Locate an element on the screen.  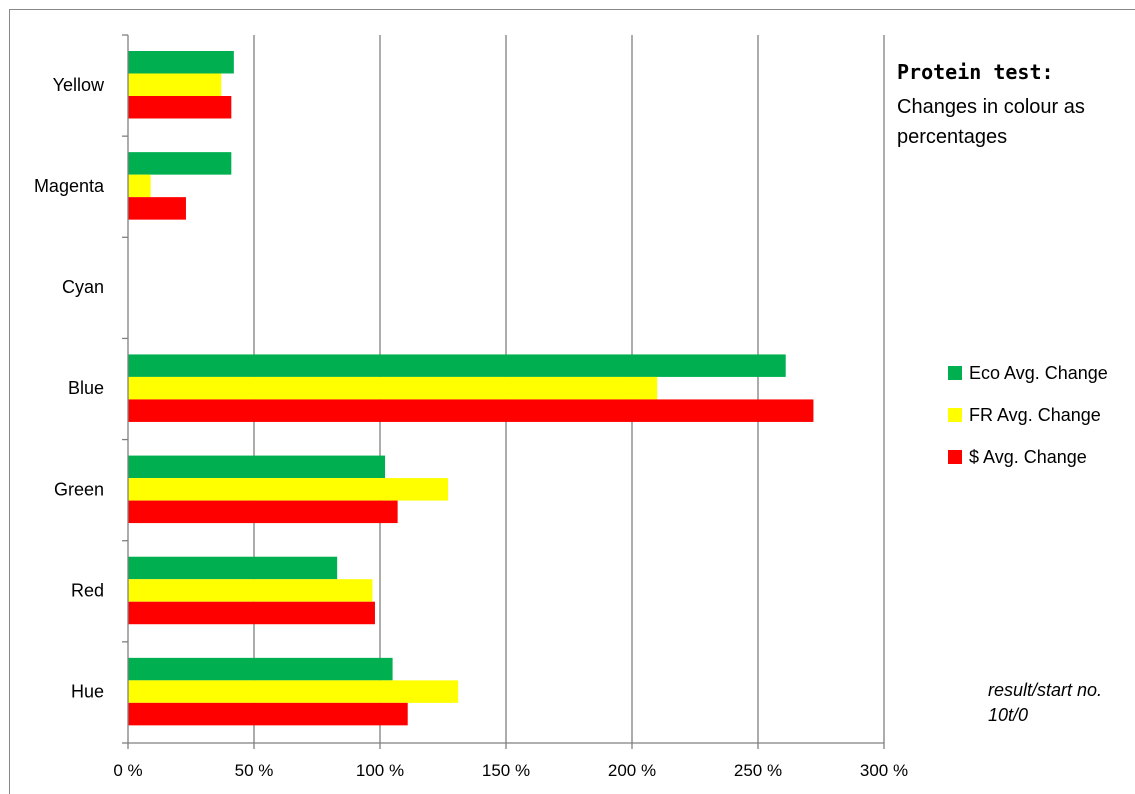
annotation-line-1: result/start no. is located at coordinates (1045, 690).